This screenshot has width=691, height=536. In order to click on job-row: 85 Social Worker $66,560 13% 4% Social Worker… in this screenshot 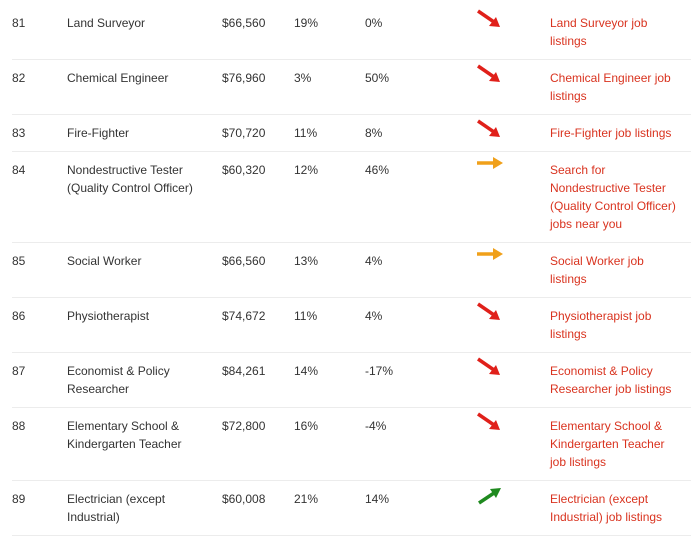, I will do `click(351, 270)`.